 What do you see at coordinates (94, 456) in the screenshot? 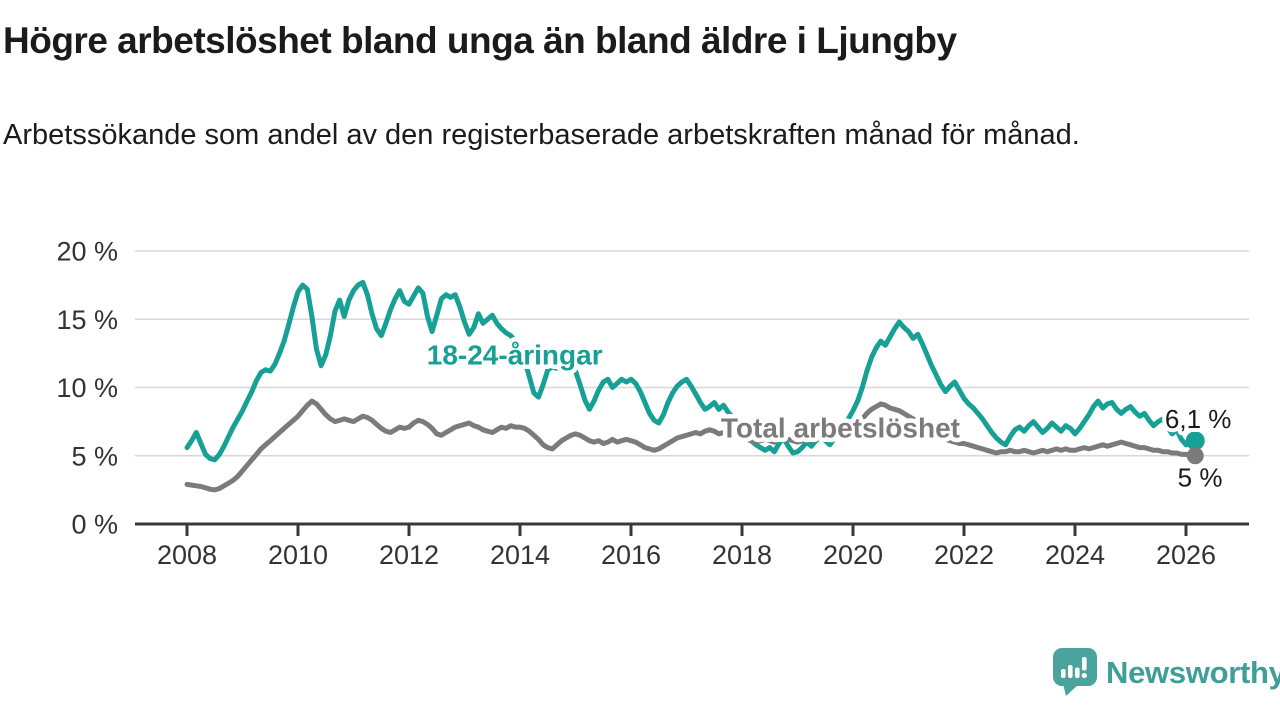
I see `y-tick-label: 5 %` at bounding box center [94, 456].